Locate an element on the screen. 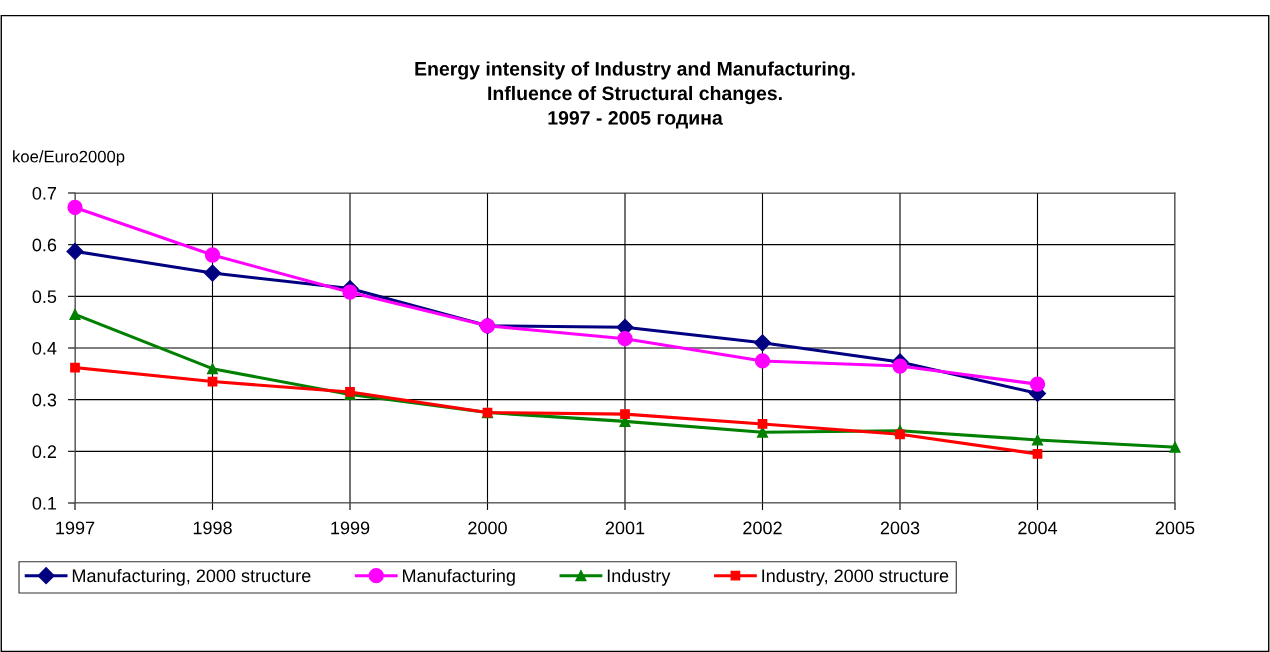 The width and height of the screenshot is (1270, 652). x-tick-label: 1998 is located at coordinates (212, 528).